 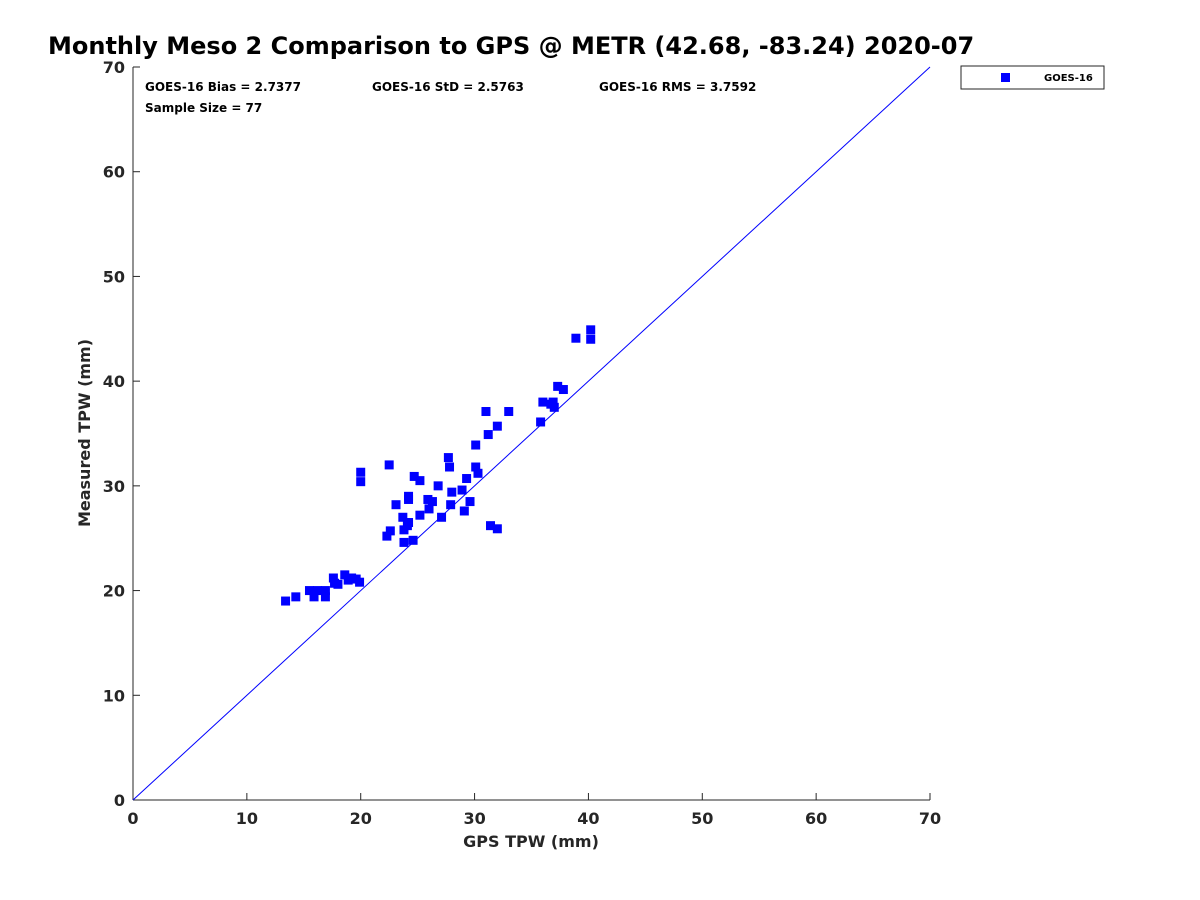 What do you see at coordinates (531, 841) in the screenshot?
I see `x-axis-label: GPS TPW (mm)` at bounding box center [531, 841].